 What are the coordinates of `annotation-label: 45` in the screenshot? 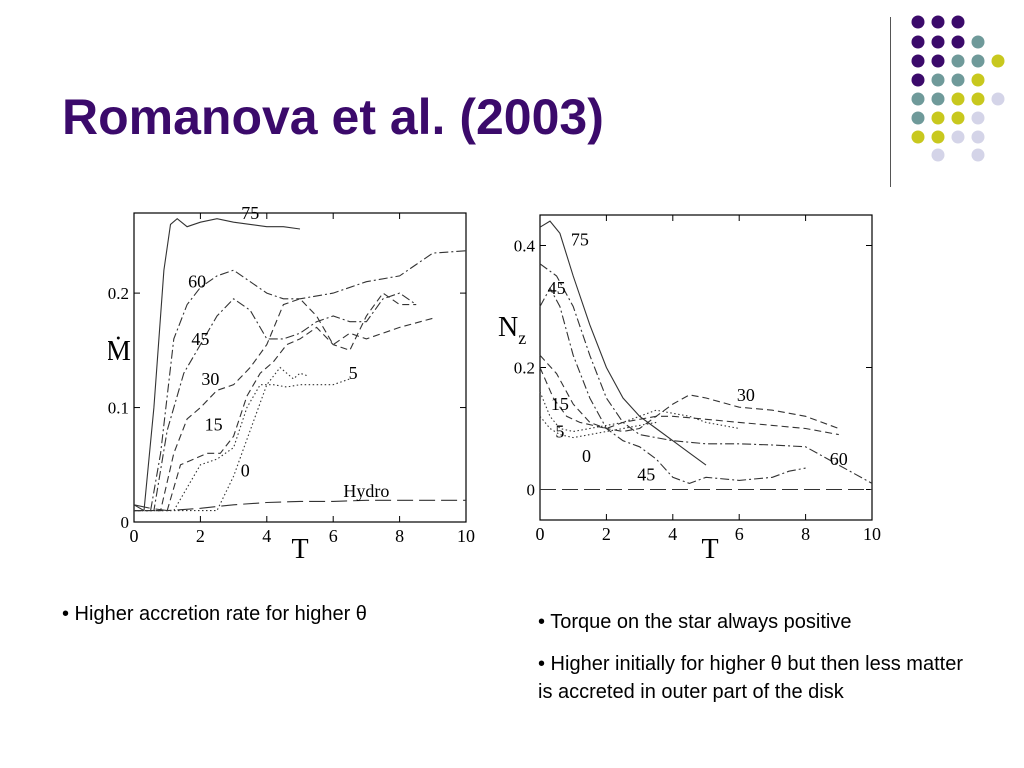 It's located at (646, 474).